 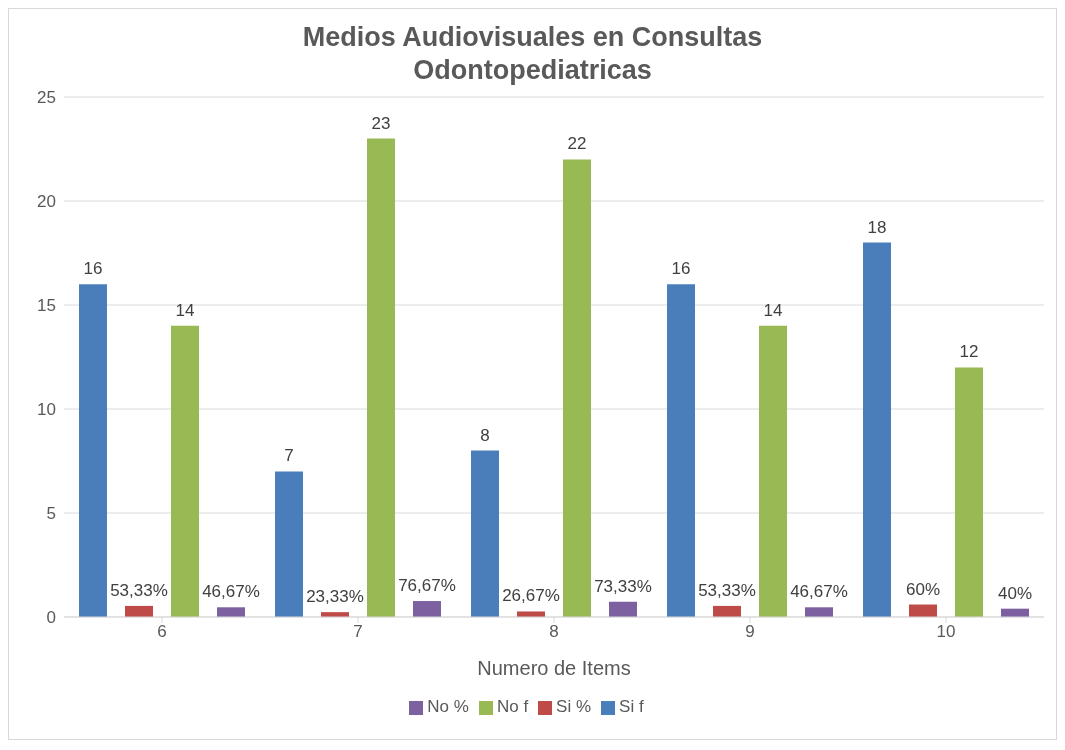 I want to click on data-label: 40%, so click(x=1015, y=593).